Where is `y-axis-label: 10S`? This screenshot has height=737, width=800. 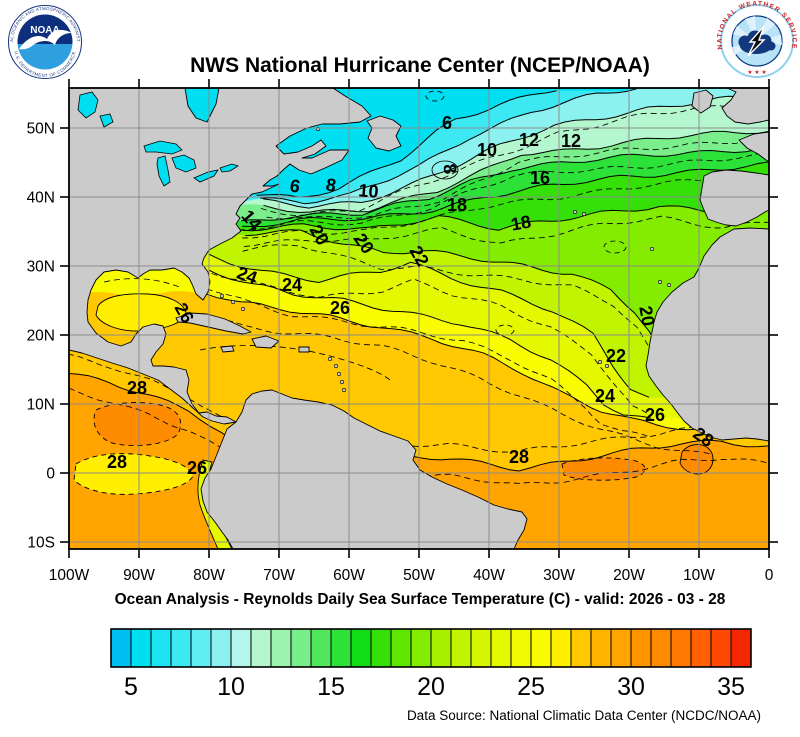 y-axis-label: 10S is located at coordinates (41, 543).